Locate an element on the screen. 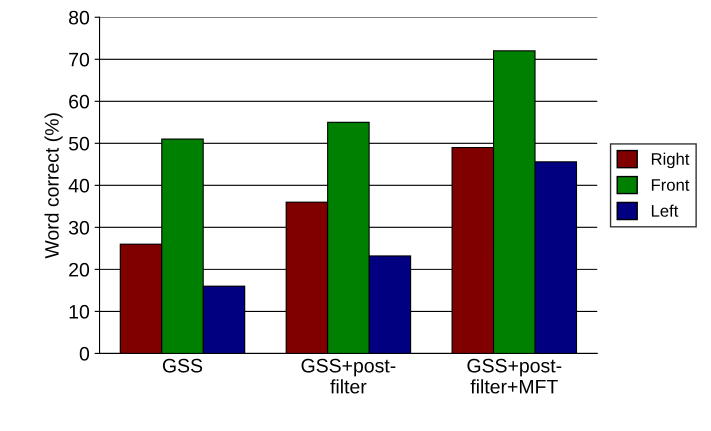 Image resolution: width=711 pixels, height=431 pixels. legend-label: Left is located at coordinates (665, 210).